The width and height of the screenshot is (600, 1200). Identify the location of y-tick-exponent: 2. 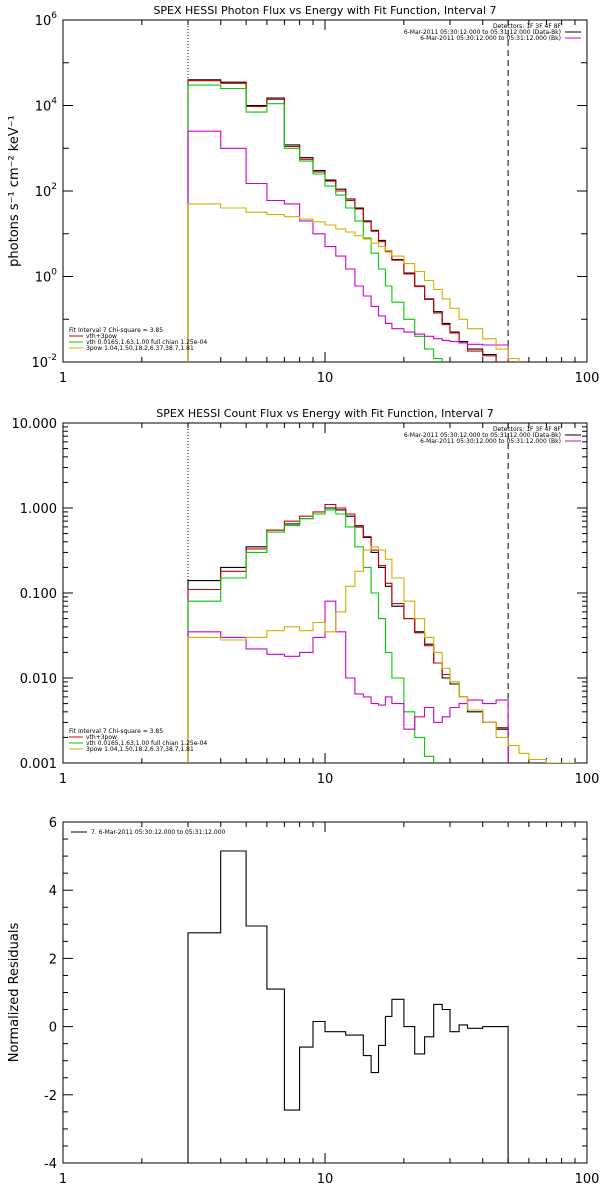
(54, 187).